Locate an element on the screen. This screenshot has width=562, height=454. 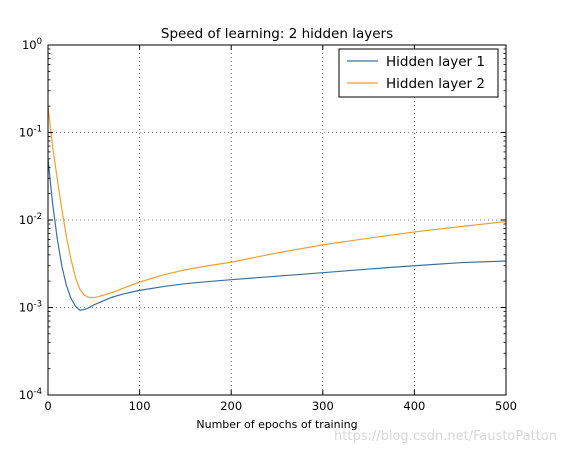
x-tick-label: 0 is located at coordinates (47, 406).